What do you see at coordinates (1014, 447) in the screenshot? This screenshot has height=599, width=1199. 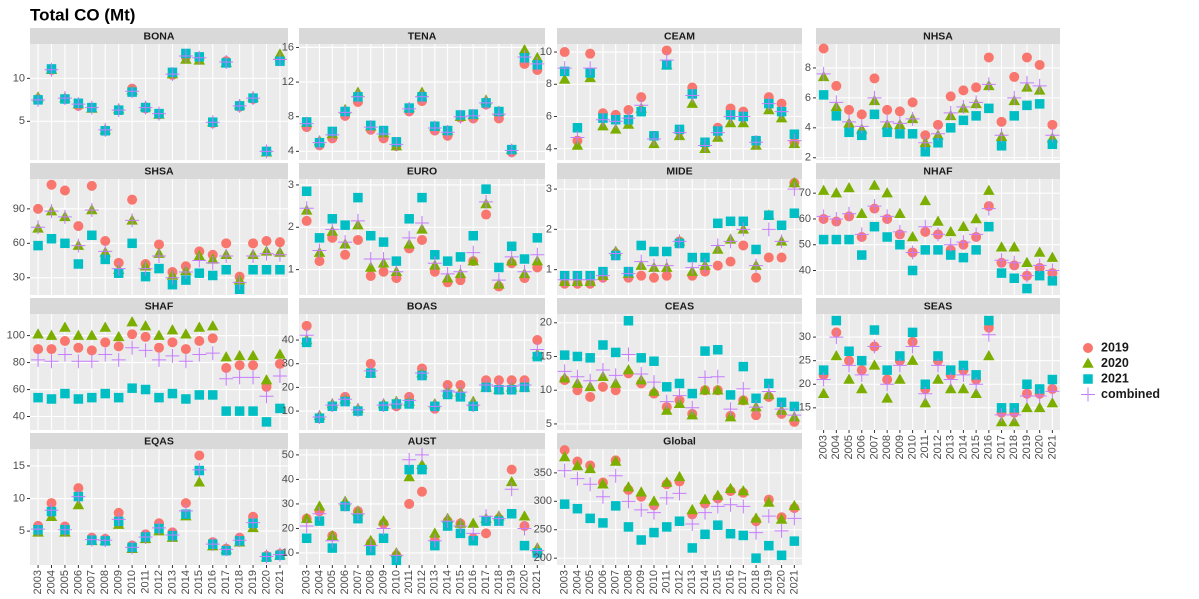 I see `x-tick-label: 2018` at bounding box center [1014, 447].